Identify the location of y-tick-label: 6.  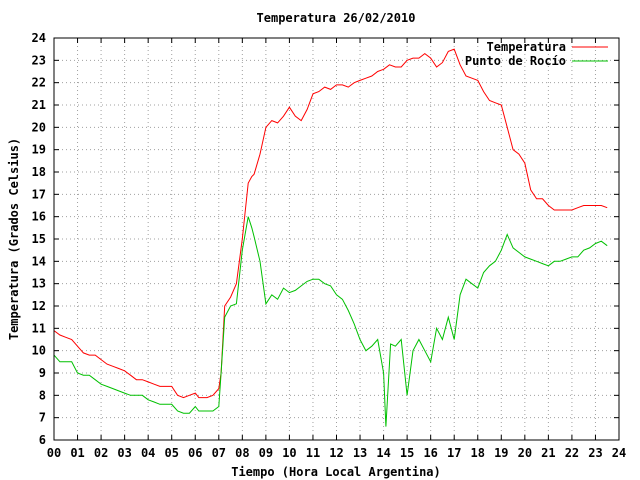
(42, 440).